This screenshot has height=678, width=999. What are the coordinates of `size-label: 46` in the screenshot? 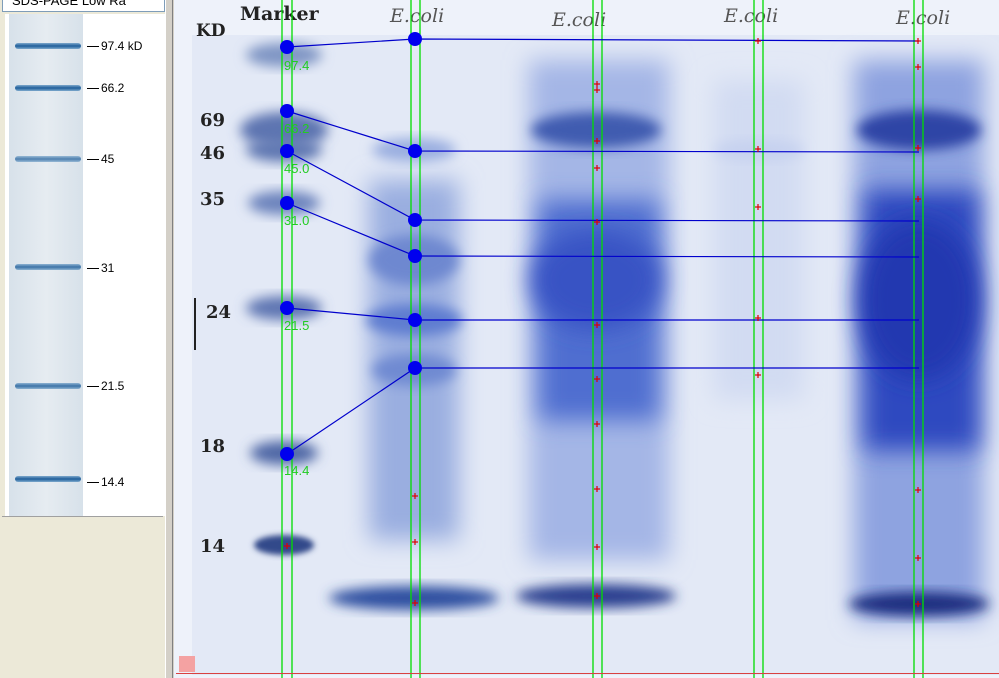 It's located at (212, 153).